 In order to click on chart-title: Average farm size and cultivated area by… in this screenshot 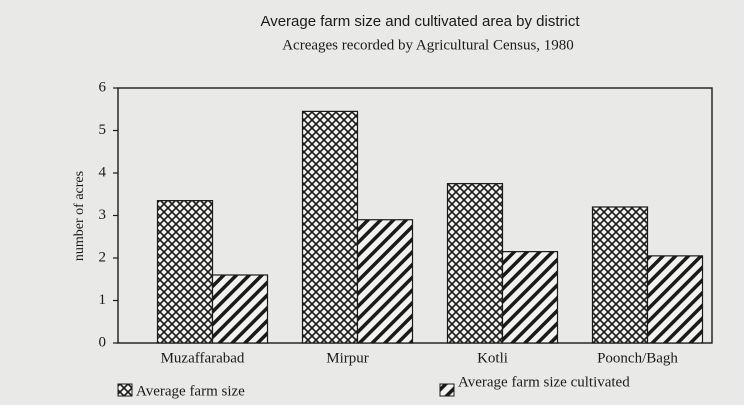, I will do `click(420, 21)`.